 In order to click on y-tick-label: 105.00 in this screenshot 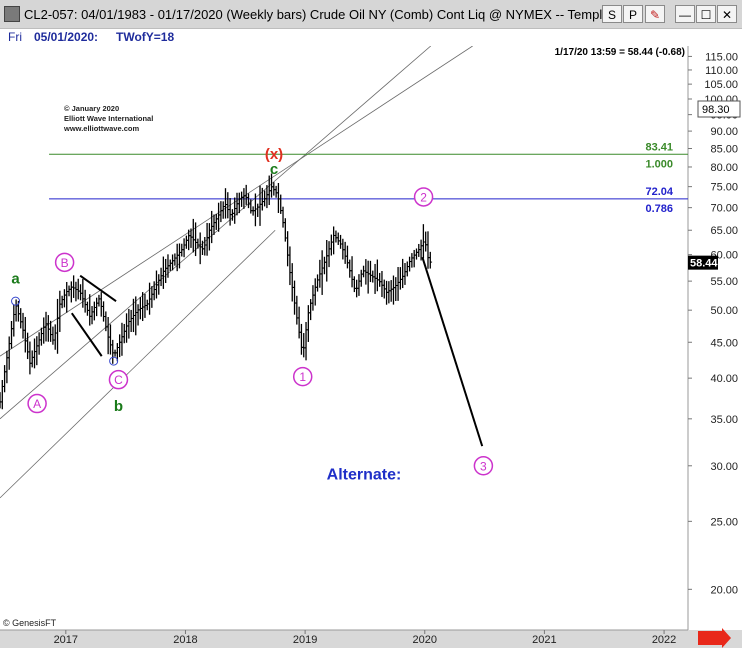, I will do `click(721, 85)`.